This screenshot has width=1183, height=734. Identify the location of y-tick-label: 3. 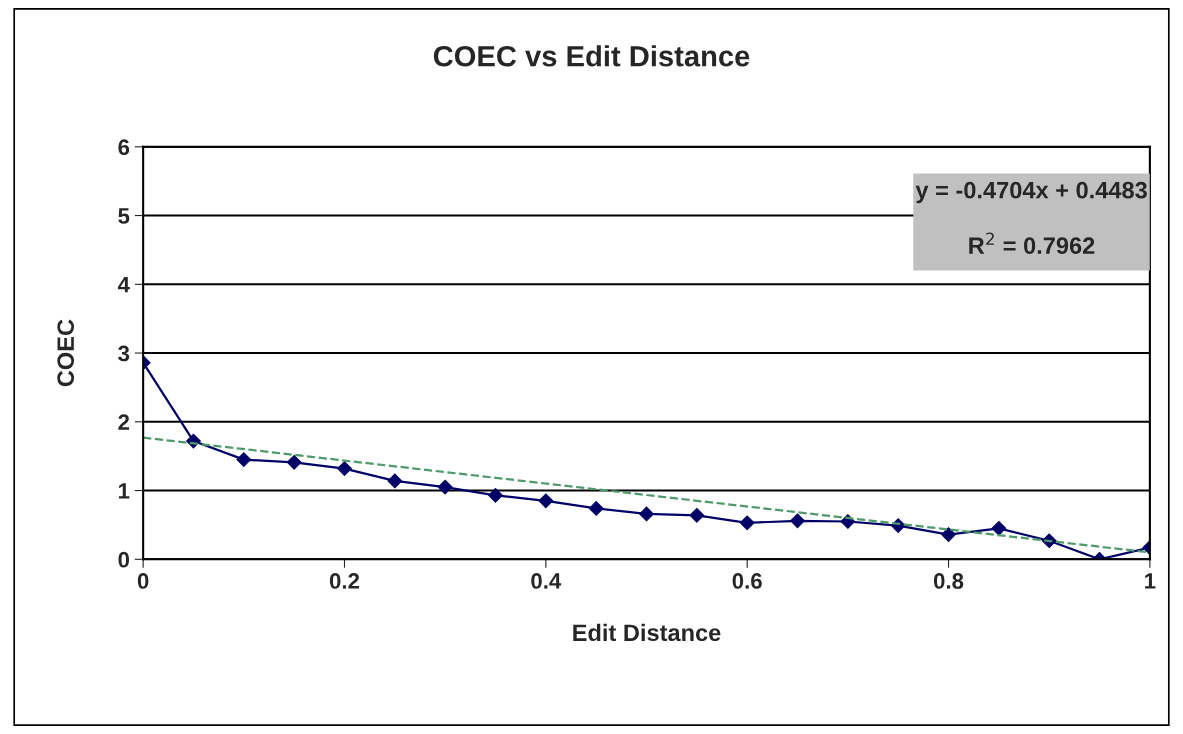
(124, 353).